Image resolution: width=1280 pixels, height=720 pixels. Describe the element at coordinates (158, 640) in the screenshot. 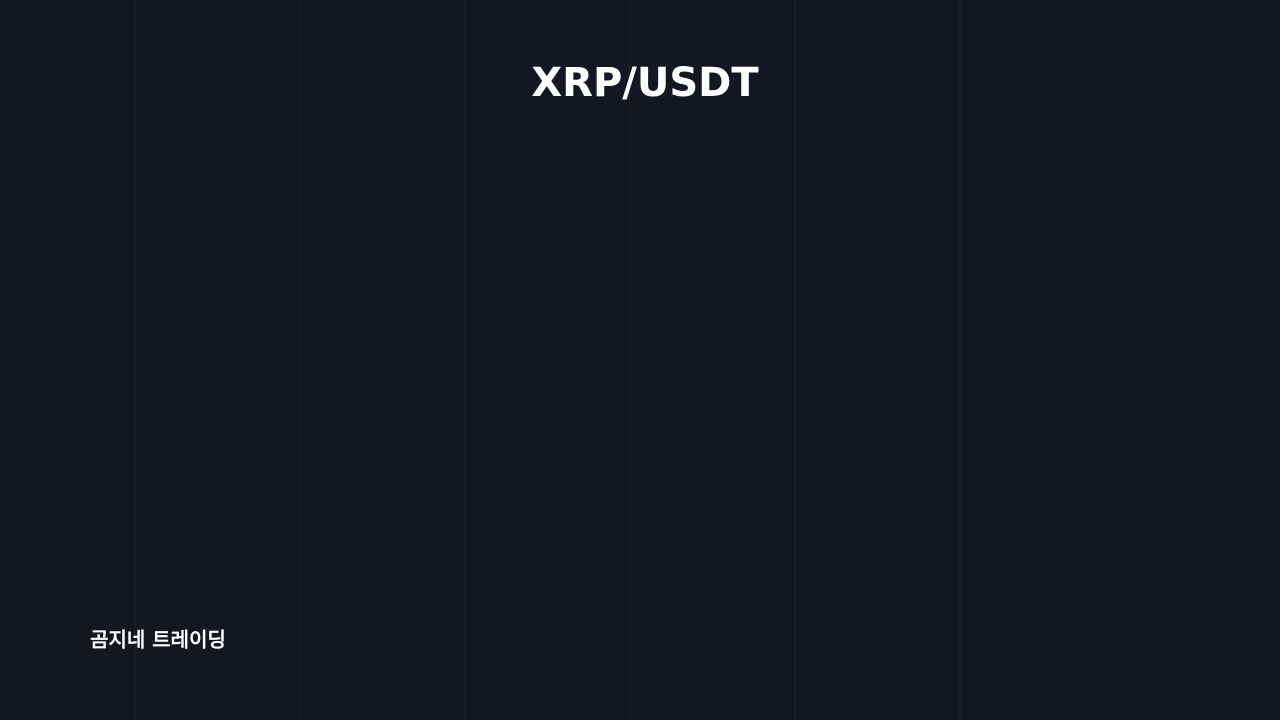

I see `watermark: 곰지네 트레이딩` at that location.